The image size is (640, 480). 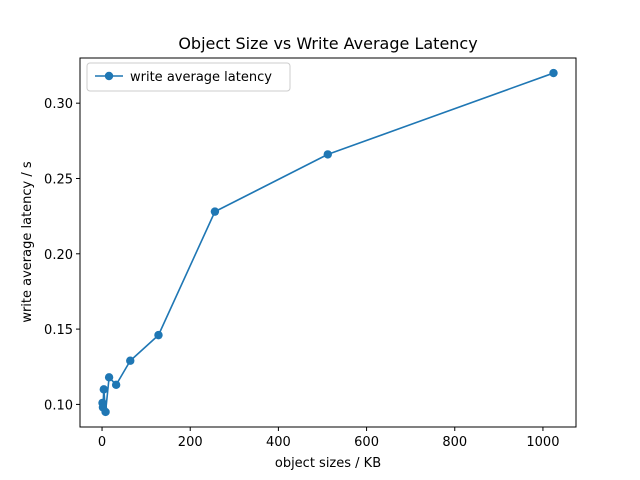 I want to click on chart-title: Object Size vs Write Average Latency, so click(x=327, y=43).